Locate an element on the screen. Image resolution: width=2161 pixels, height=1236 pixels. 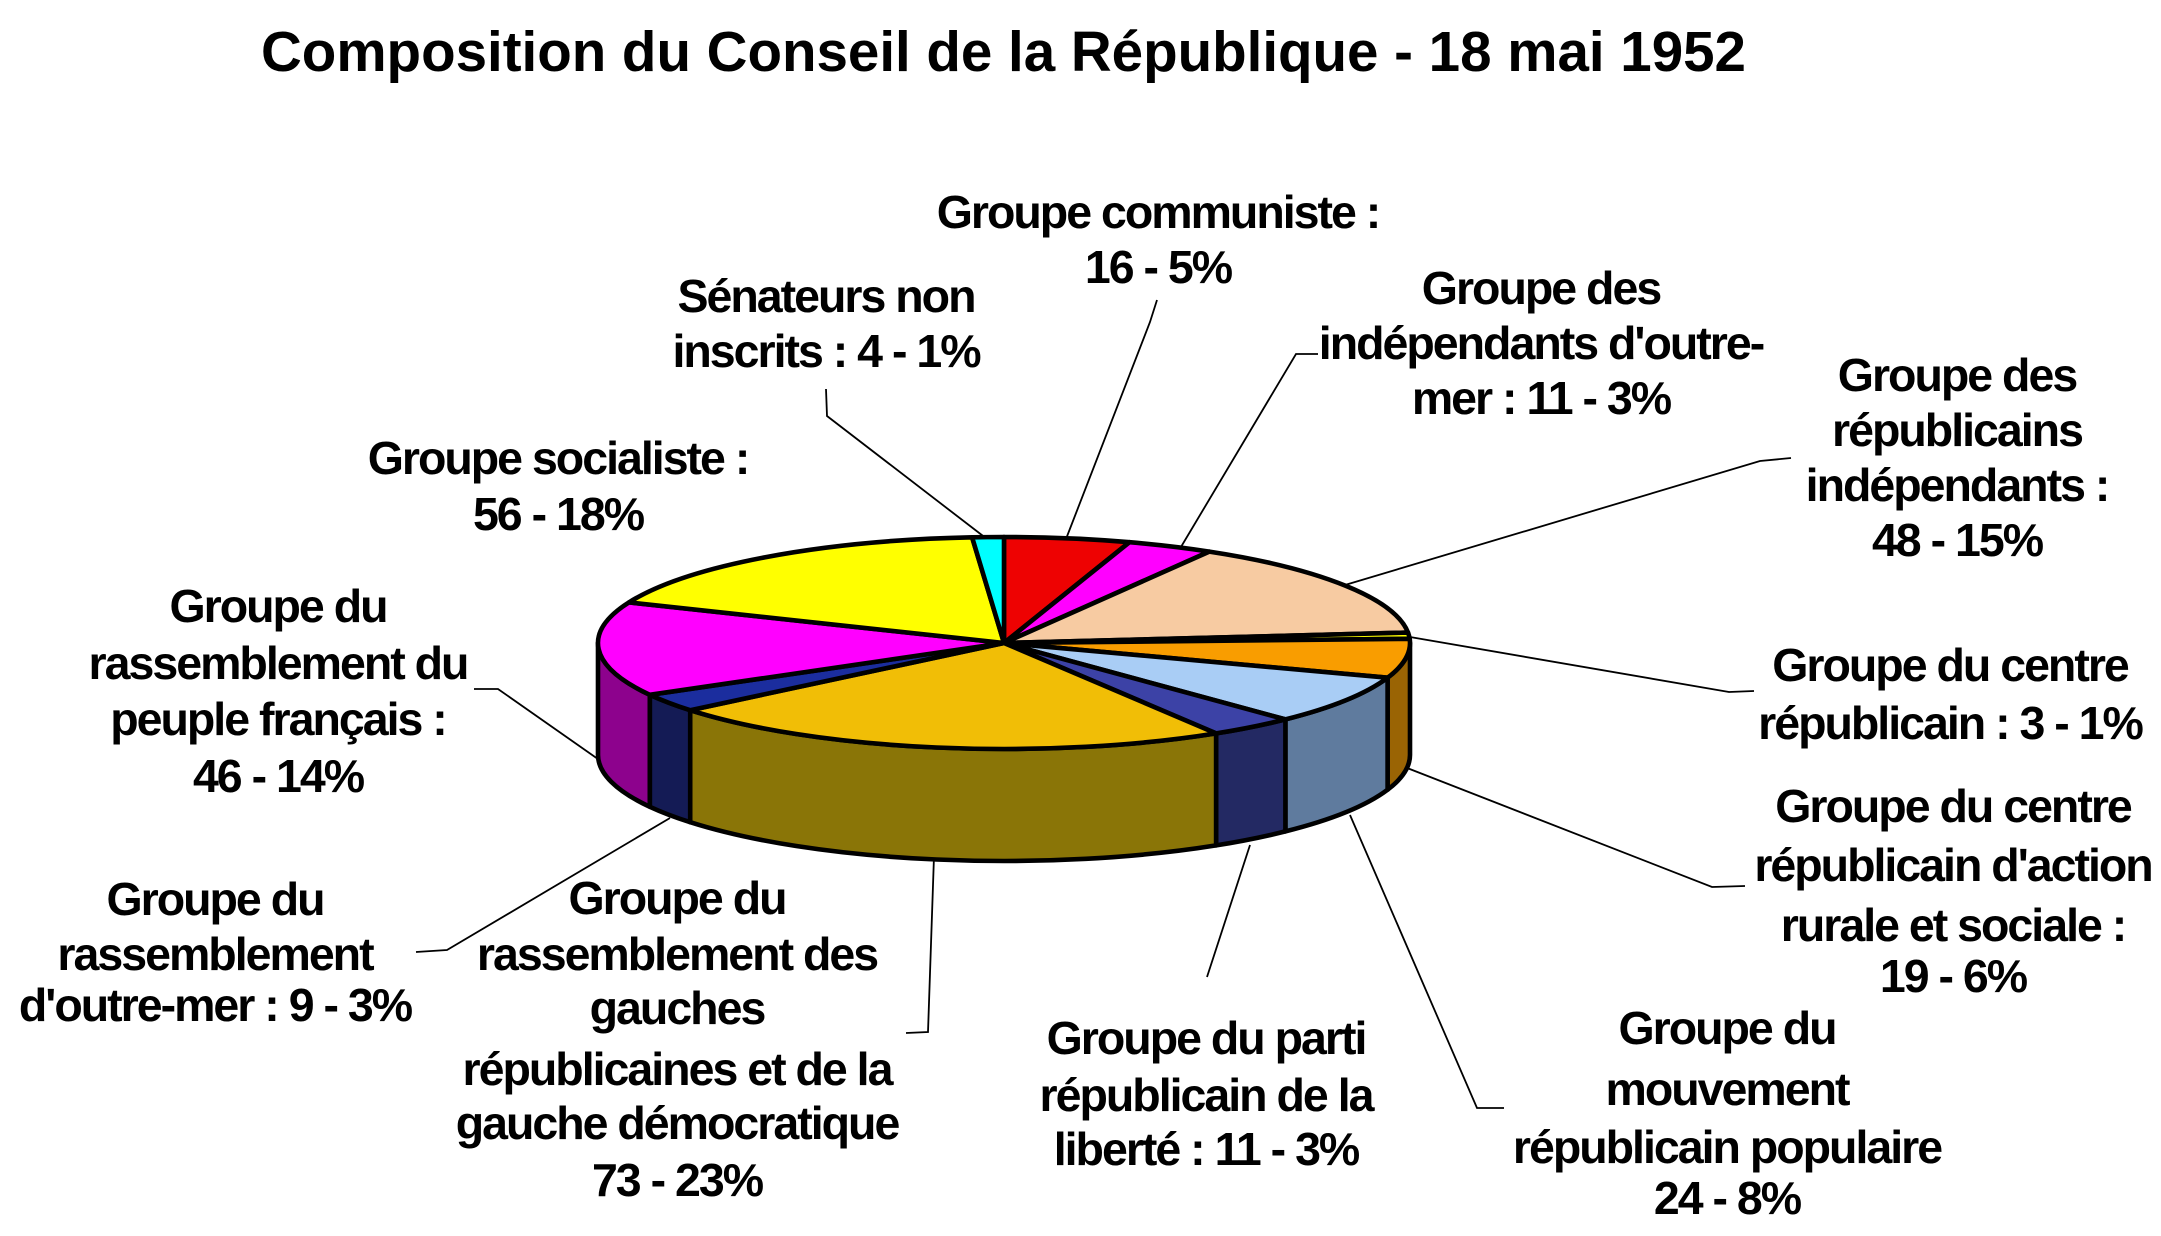
svg-text: gauches is located at coordinates (677, 1008).